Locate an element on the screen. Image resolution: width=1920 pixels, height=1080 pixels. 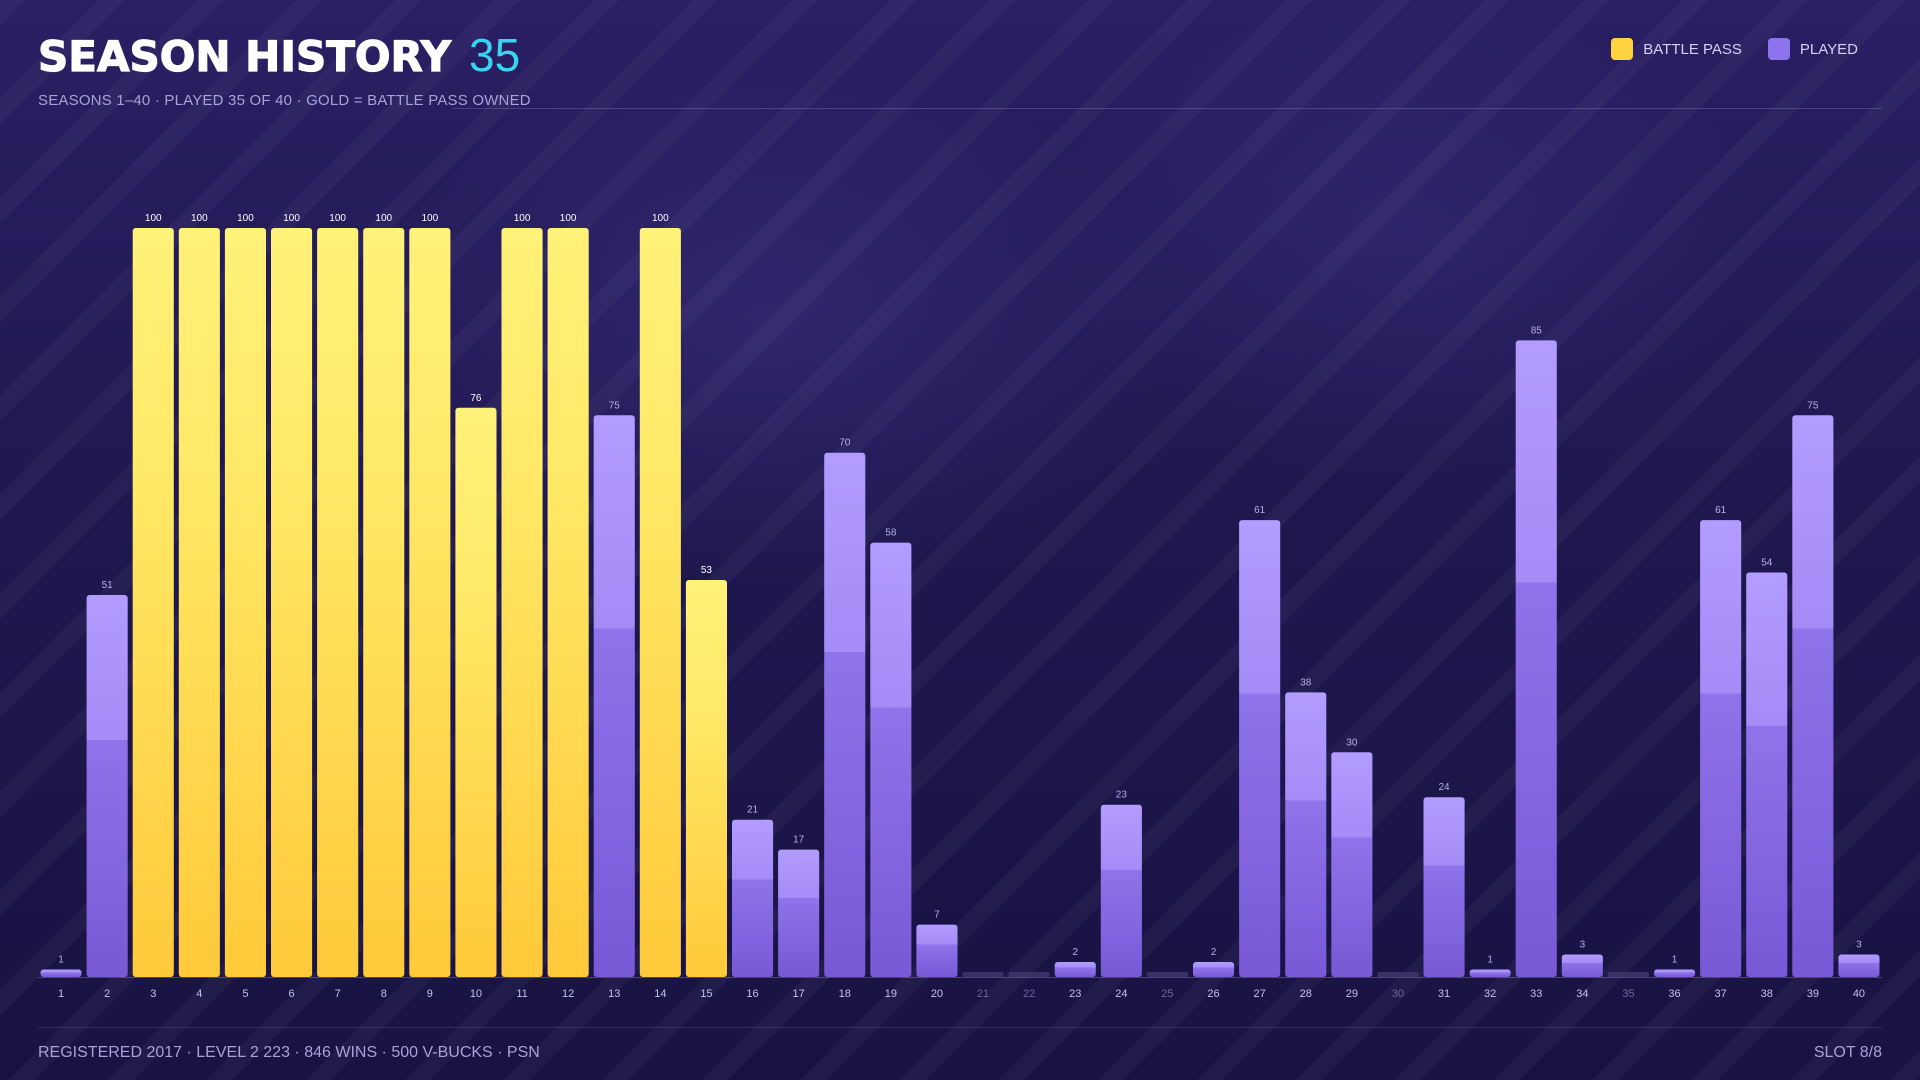
bar-value-label-39: 75 is located at coordinates (1813, 405).